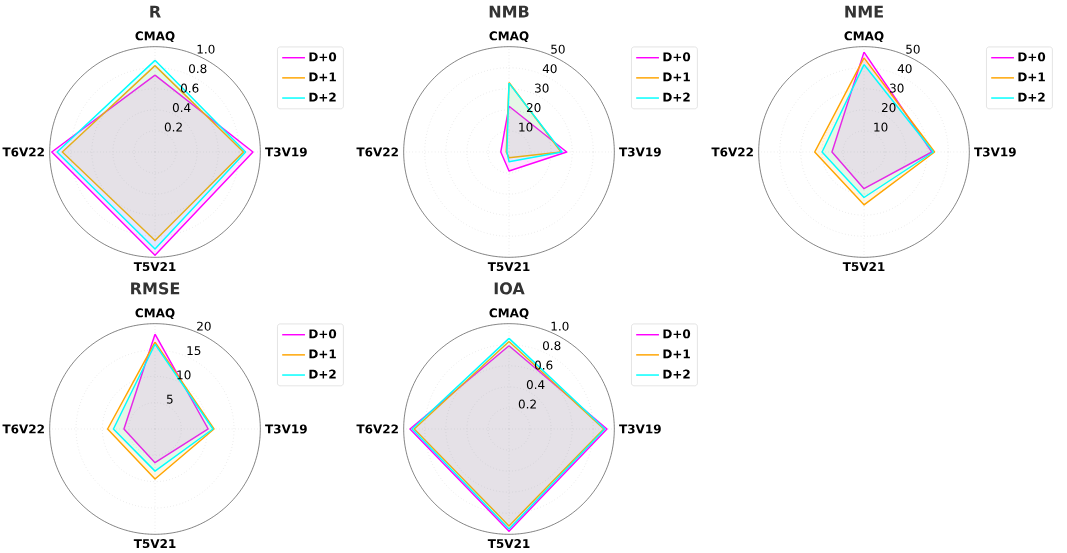 This screenshot has width=1067, height=553. Describe the element at coordinates (155, 11) in the screenshot. I see `chart-title: R` at that location.